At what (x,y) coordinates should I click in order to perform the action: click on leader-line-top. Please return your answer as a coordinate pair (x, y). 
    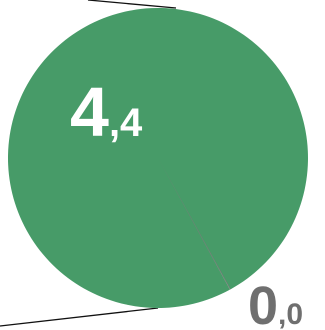
    Looking at the image, I should click on (132, 4).